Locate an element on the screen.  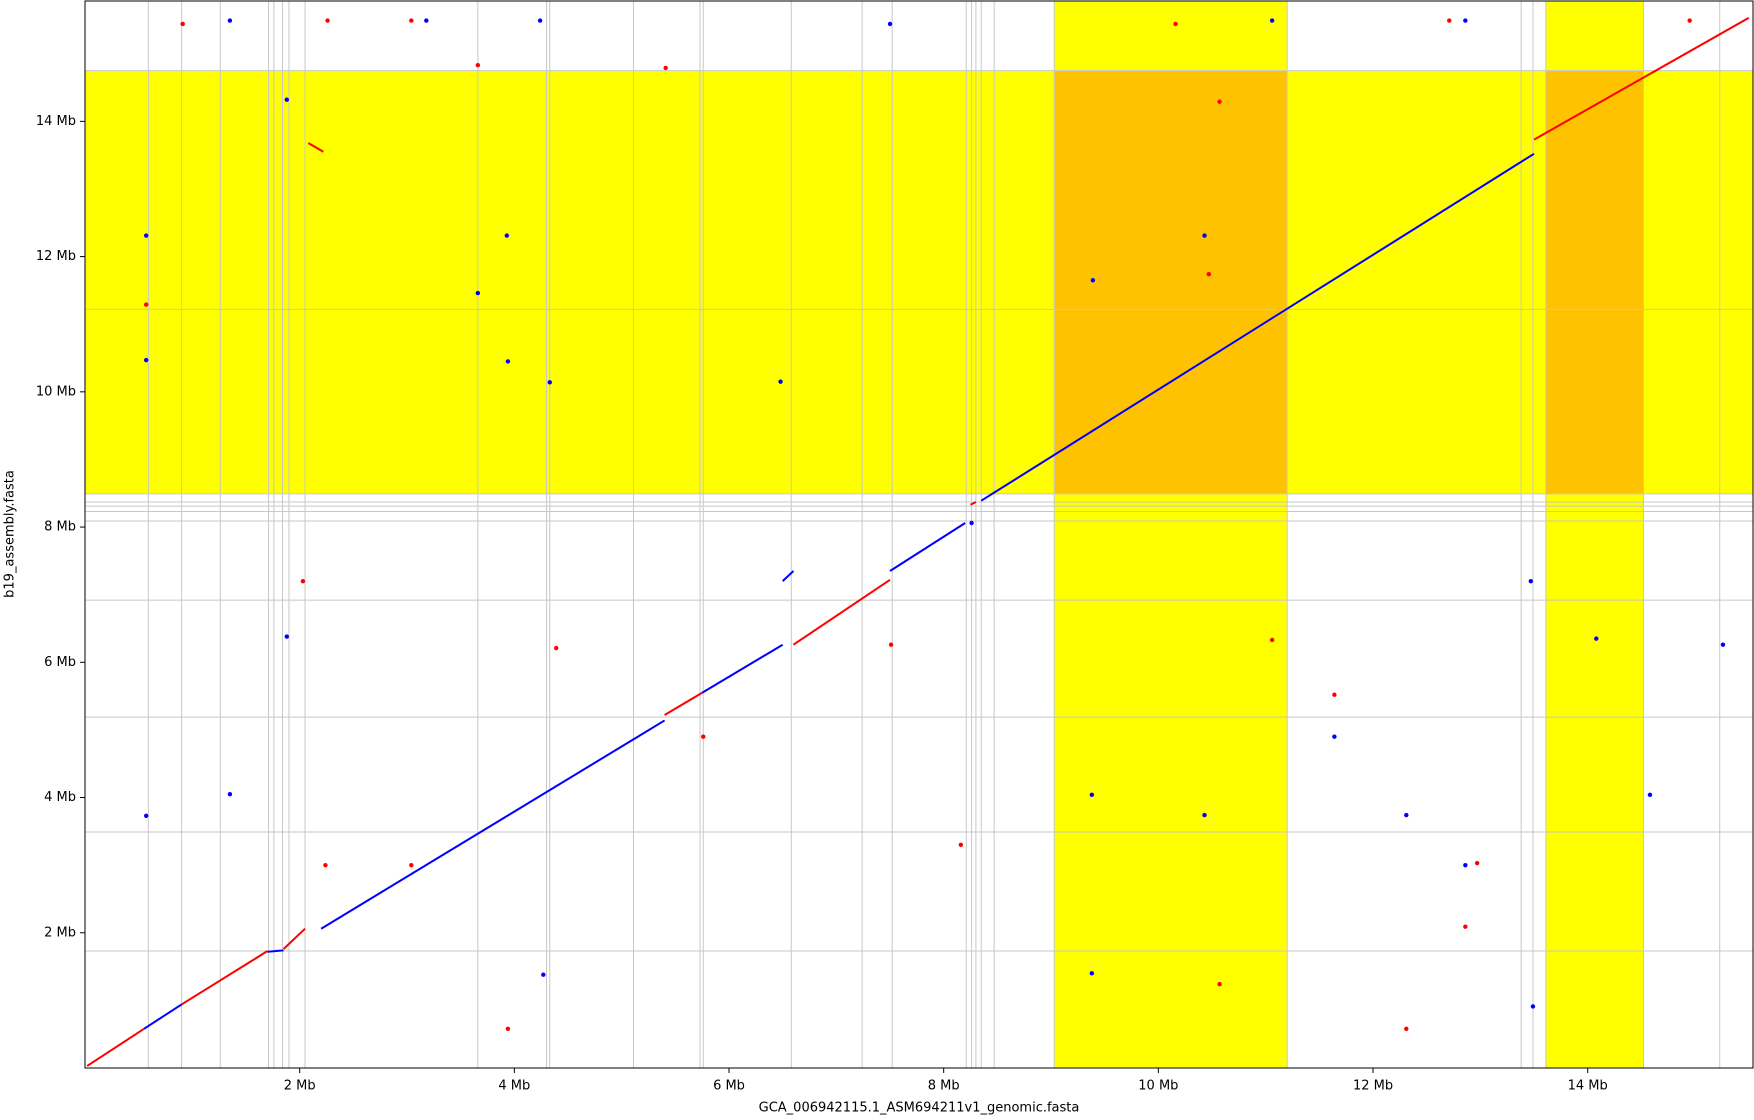
y-axis-title: b19_assembly.fasta is located at coordinates (10, 534).